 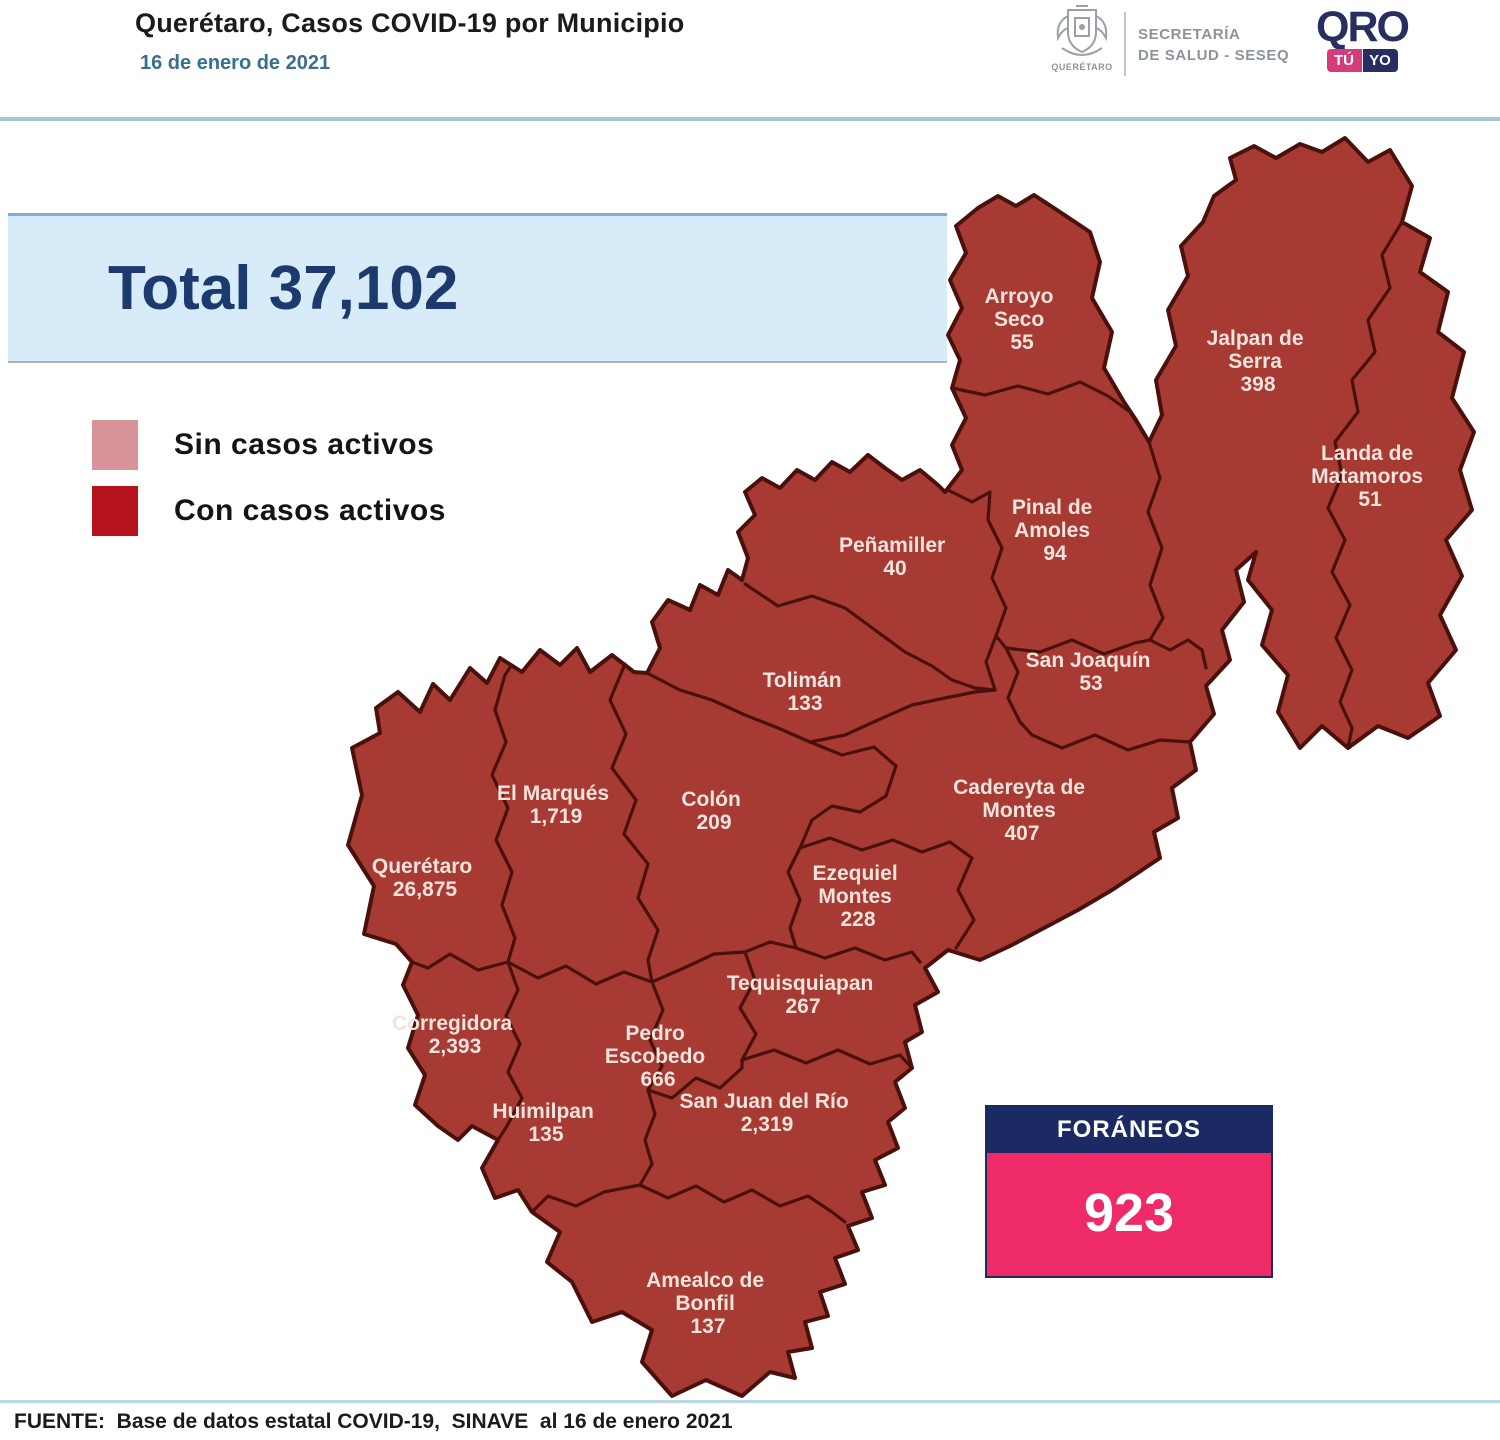 I want to click on border-penamiller-pinal, so click(x=977, y=569).